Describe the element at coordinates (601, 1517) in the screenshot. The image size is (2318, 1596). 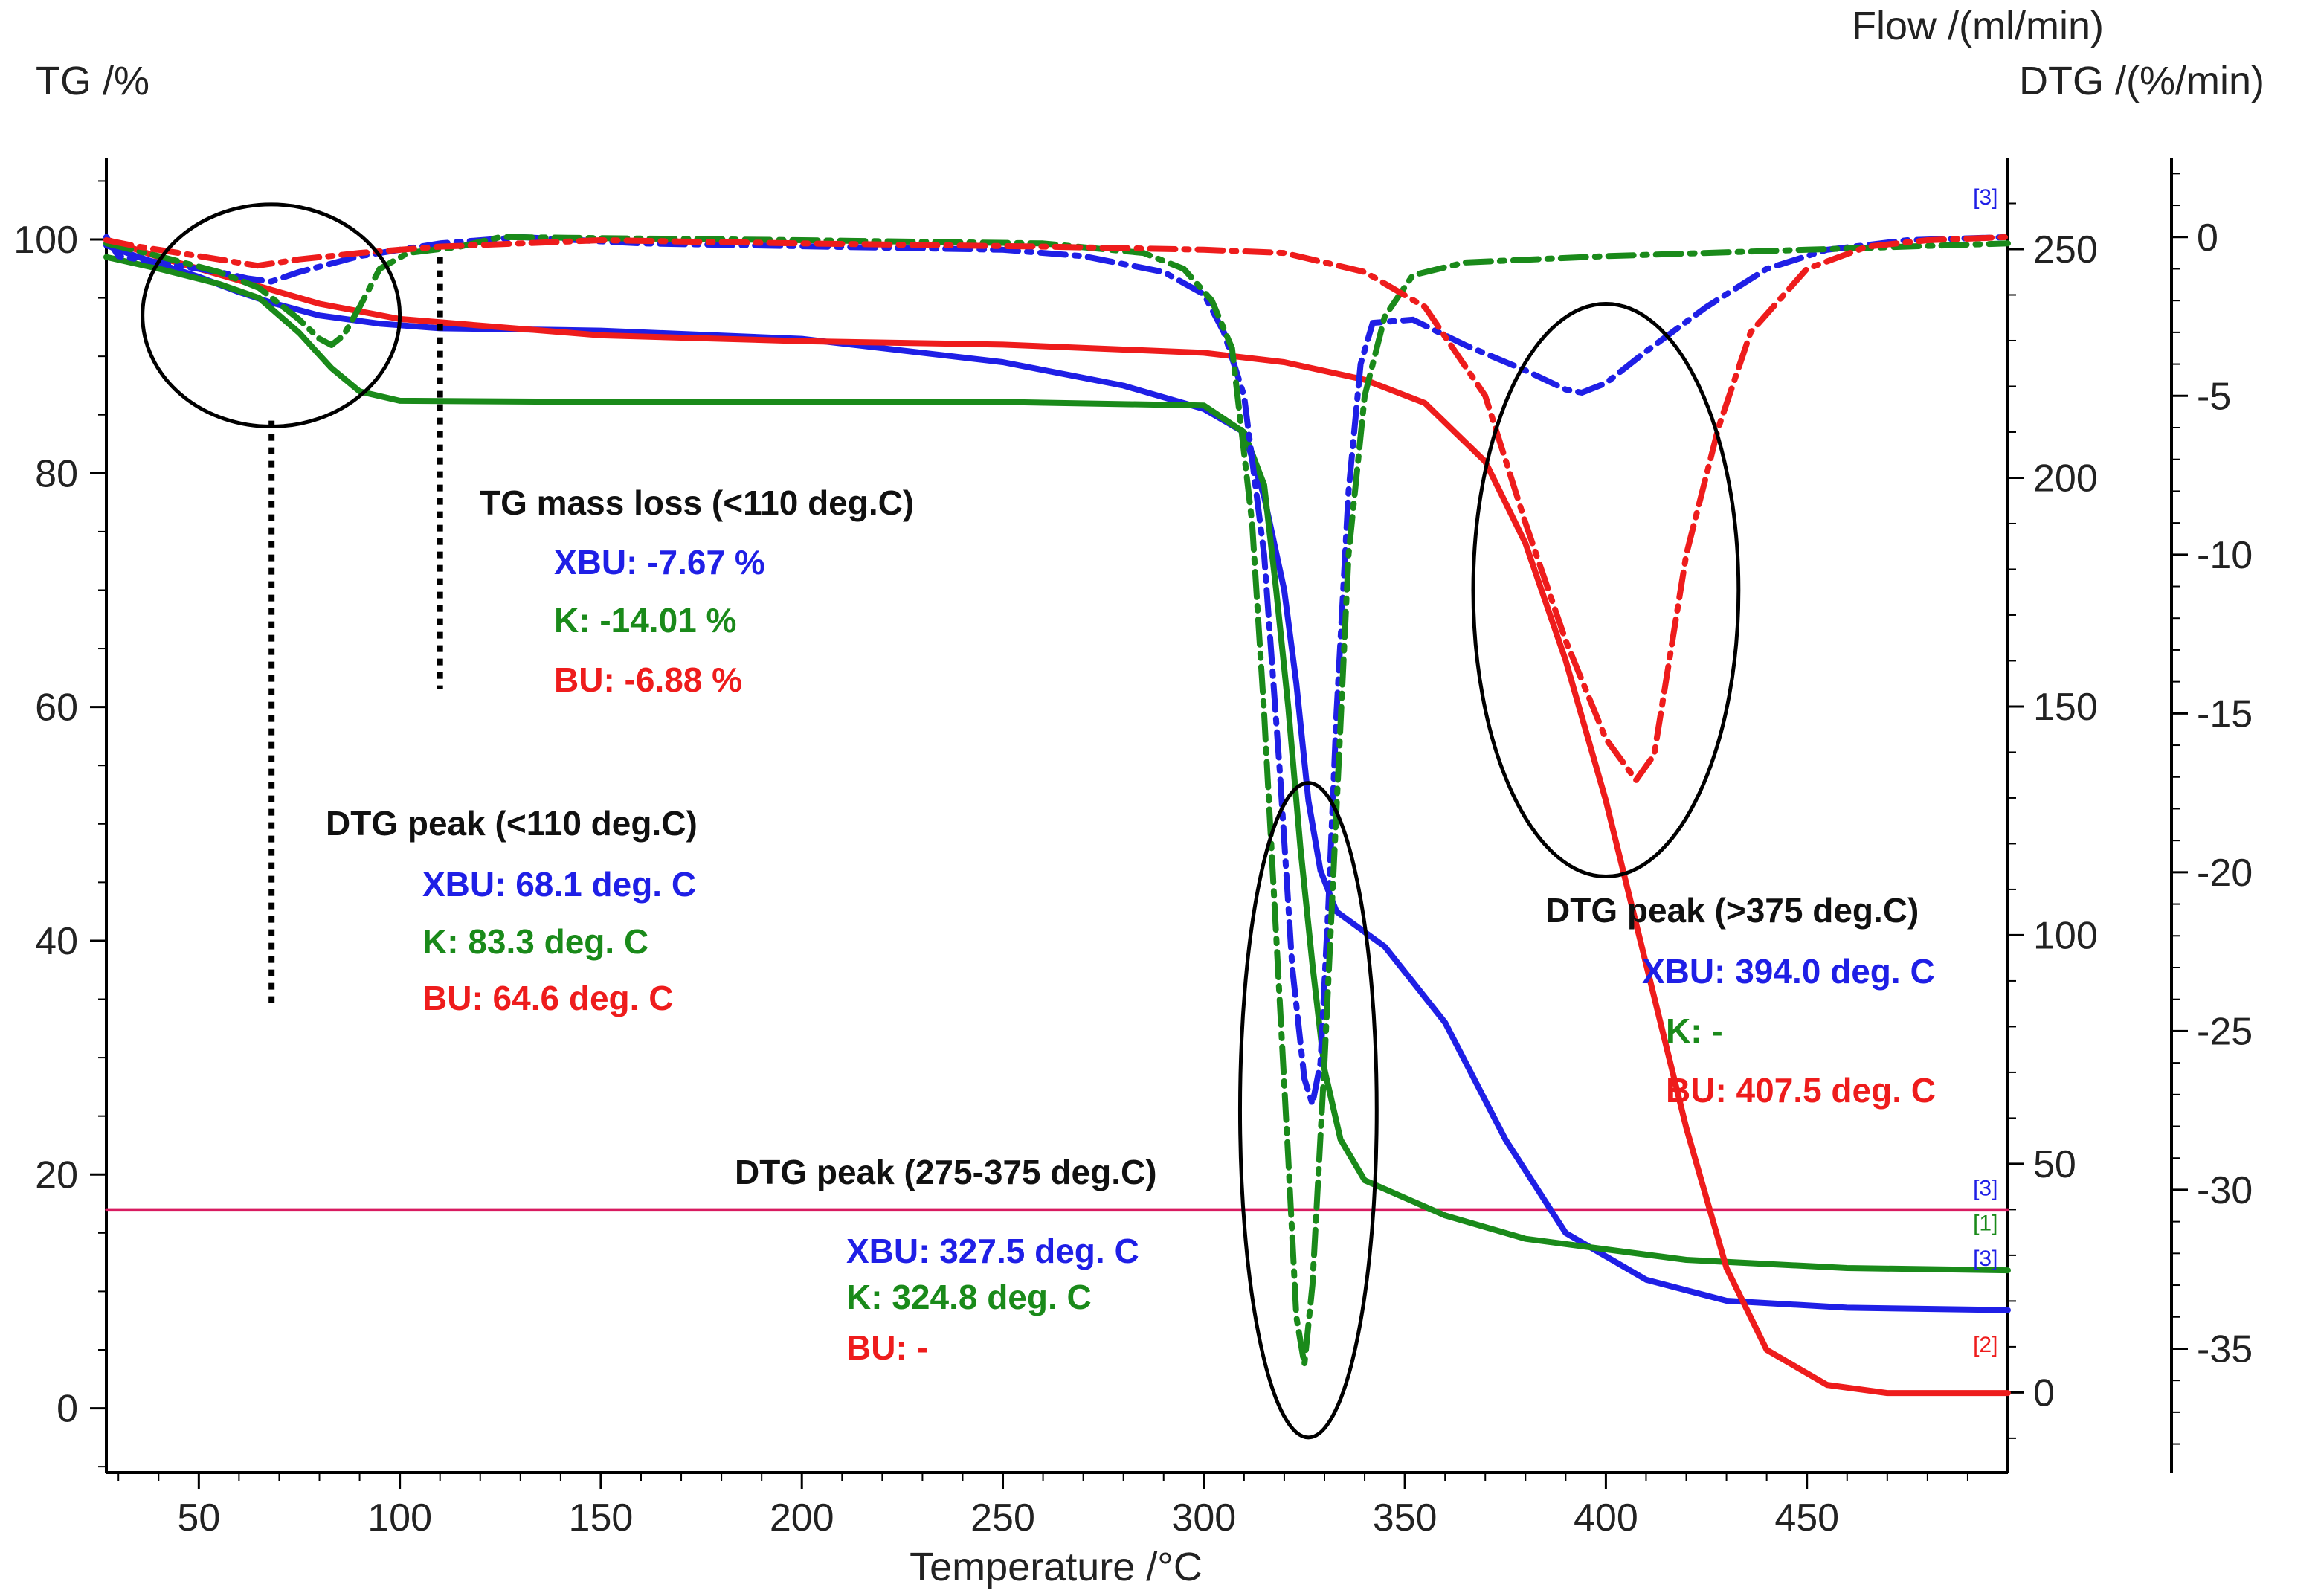
I see `x-tick-label: 150` at that location.